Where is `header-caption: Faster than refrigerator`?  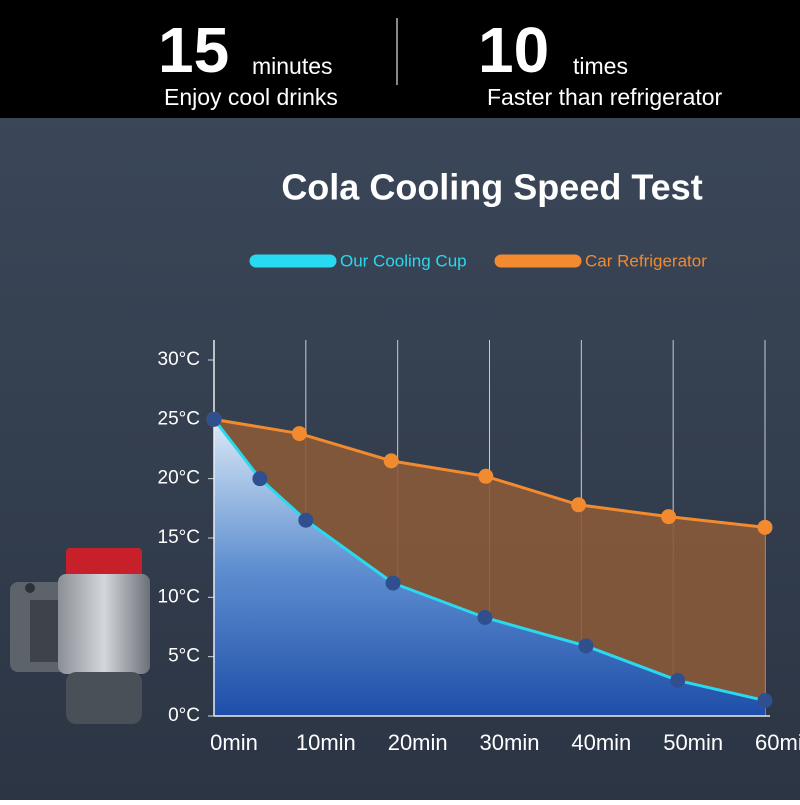
header-caption: Faster than refrigerator is located at coordinates (605, 97).